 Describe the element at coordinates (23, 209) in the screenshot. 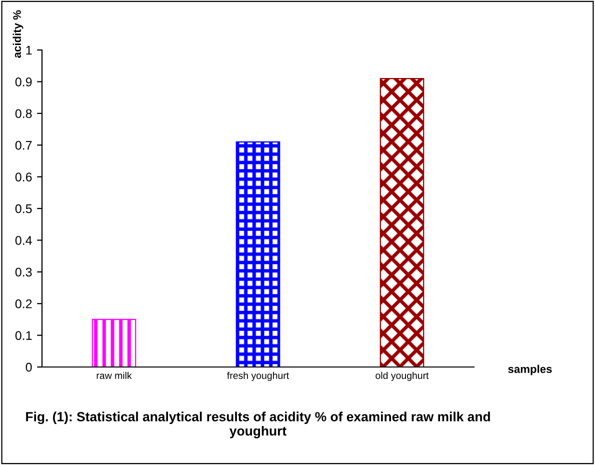

I see `y-tick-label: 0.5` at that location.